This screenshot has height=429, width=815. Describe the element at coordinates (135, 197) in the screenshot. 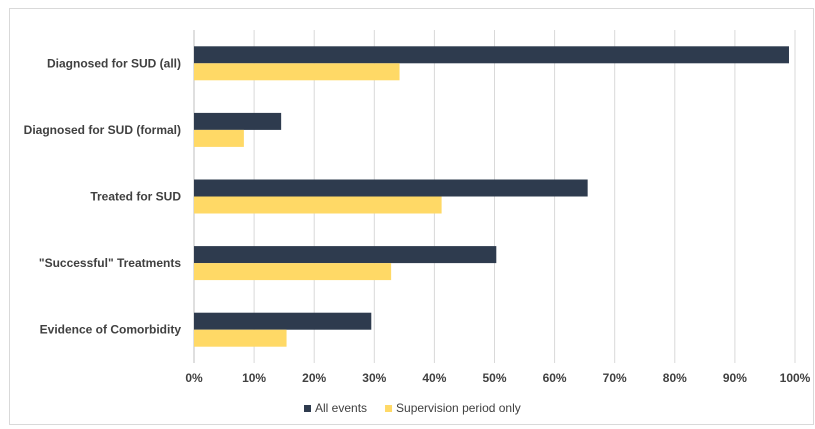

I see `category-label: Treated for SUD` at that location.